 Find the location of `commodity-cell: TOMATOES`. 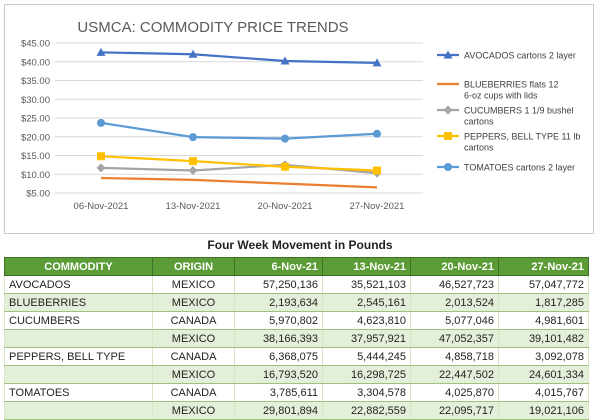

commodity-cell: TOMATOES is located at coordinates (78, 392).